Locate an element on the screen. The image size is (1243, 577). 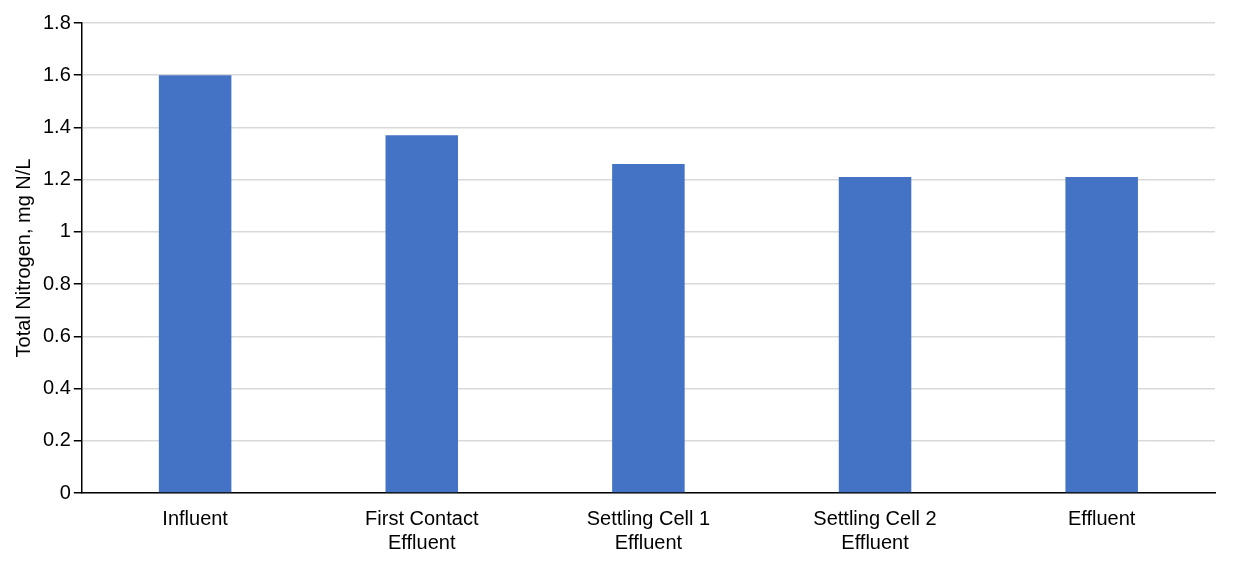
y-tick-label: 0.8 is located at coordinates (56, 282).